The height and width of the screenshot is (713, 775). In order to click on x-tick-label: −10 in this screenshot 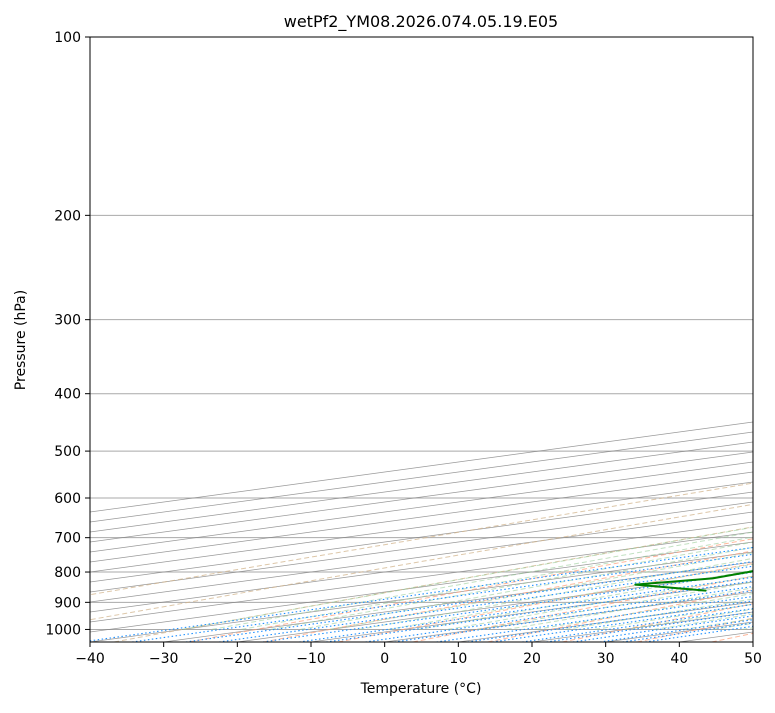, I will do `click(311, 659)`.